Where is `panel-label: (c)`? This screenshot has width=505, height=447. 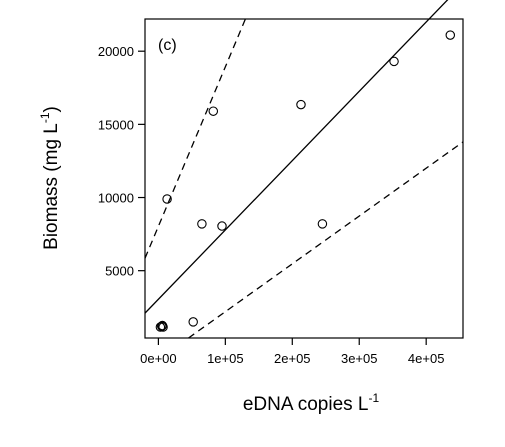
panel-label: (c) is located at coordinates (167, 45).